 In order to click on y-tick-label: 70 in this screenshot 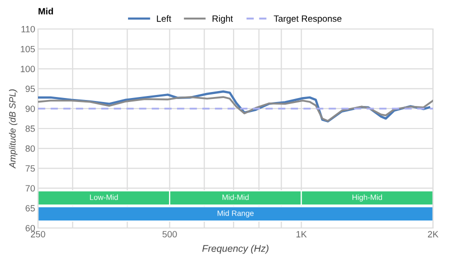, I will do `click(30, 188)`.